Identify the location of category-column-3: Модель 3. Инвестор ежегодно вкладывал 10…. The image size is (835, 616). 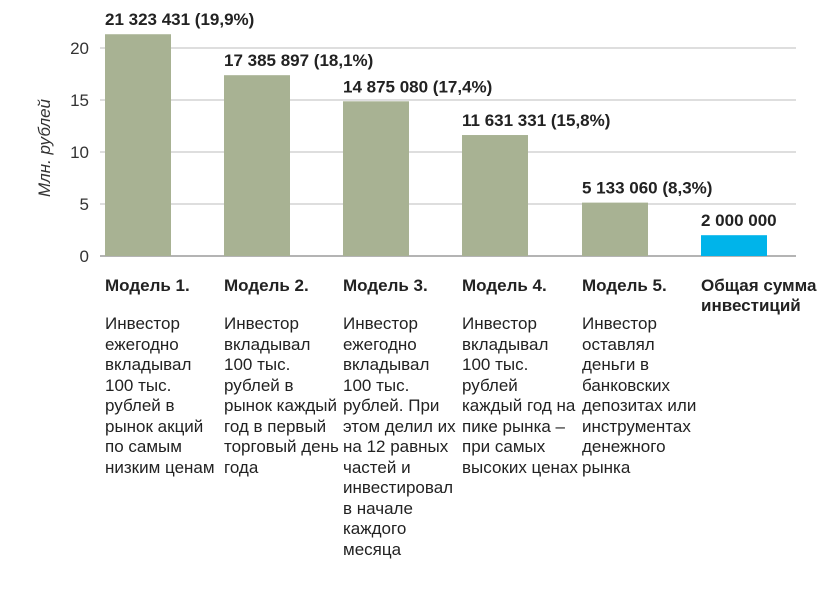
(402, 418).